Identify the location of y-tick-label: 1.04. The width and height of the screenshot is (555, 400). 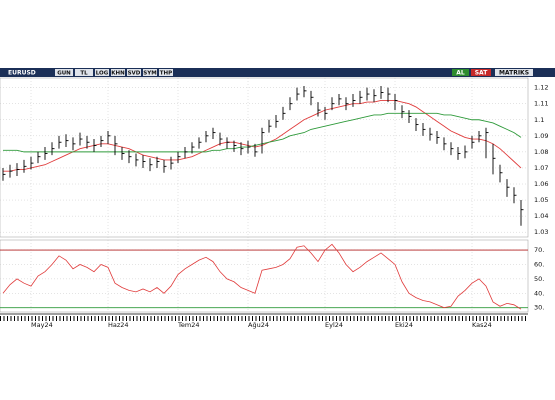
(541, 216).